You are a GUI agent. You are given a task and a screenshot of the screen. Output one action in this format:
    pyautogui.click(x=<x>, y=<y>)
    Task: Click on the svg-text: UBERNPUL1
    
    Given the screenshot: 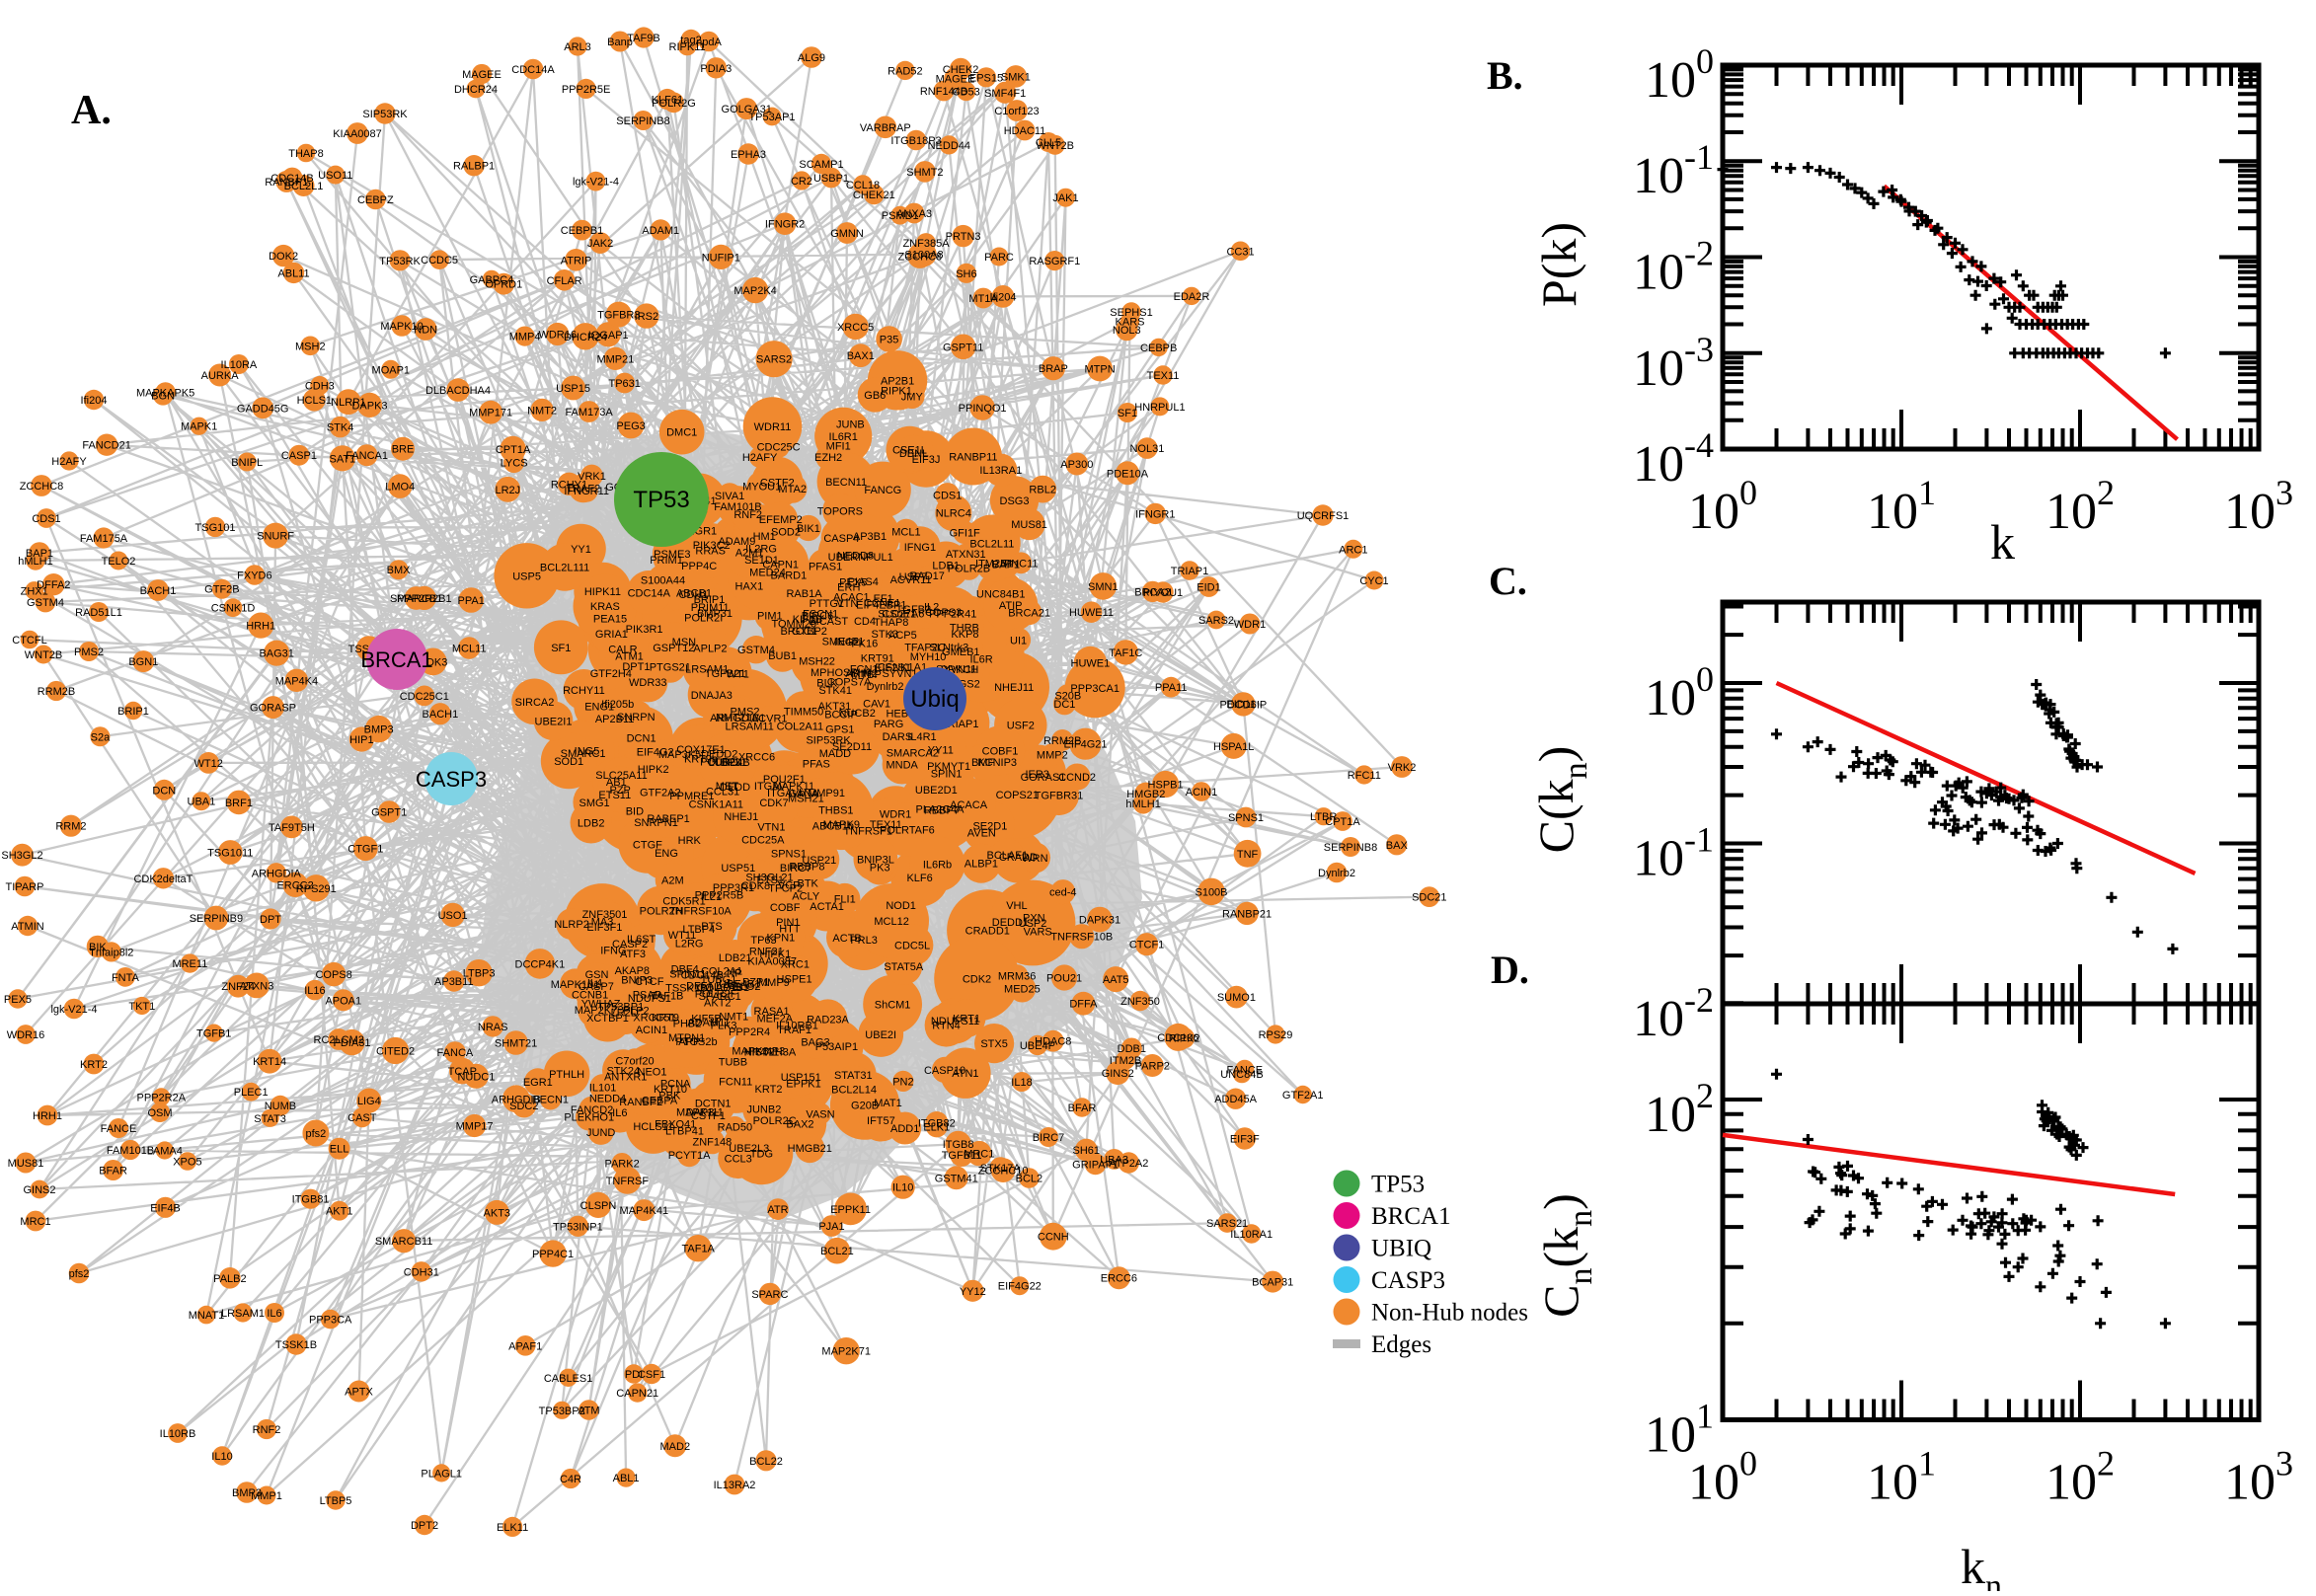 What is the action you would take?
    pyautogui.click(x=861, y=558)
    